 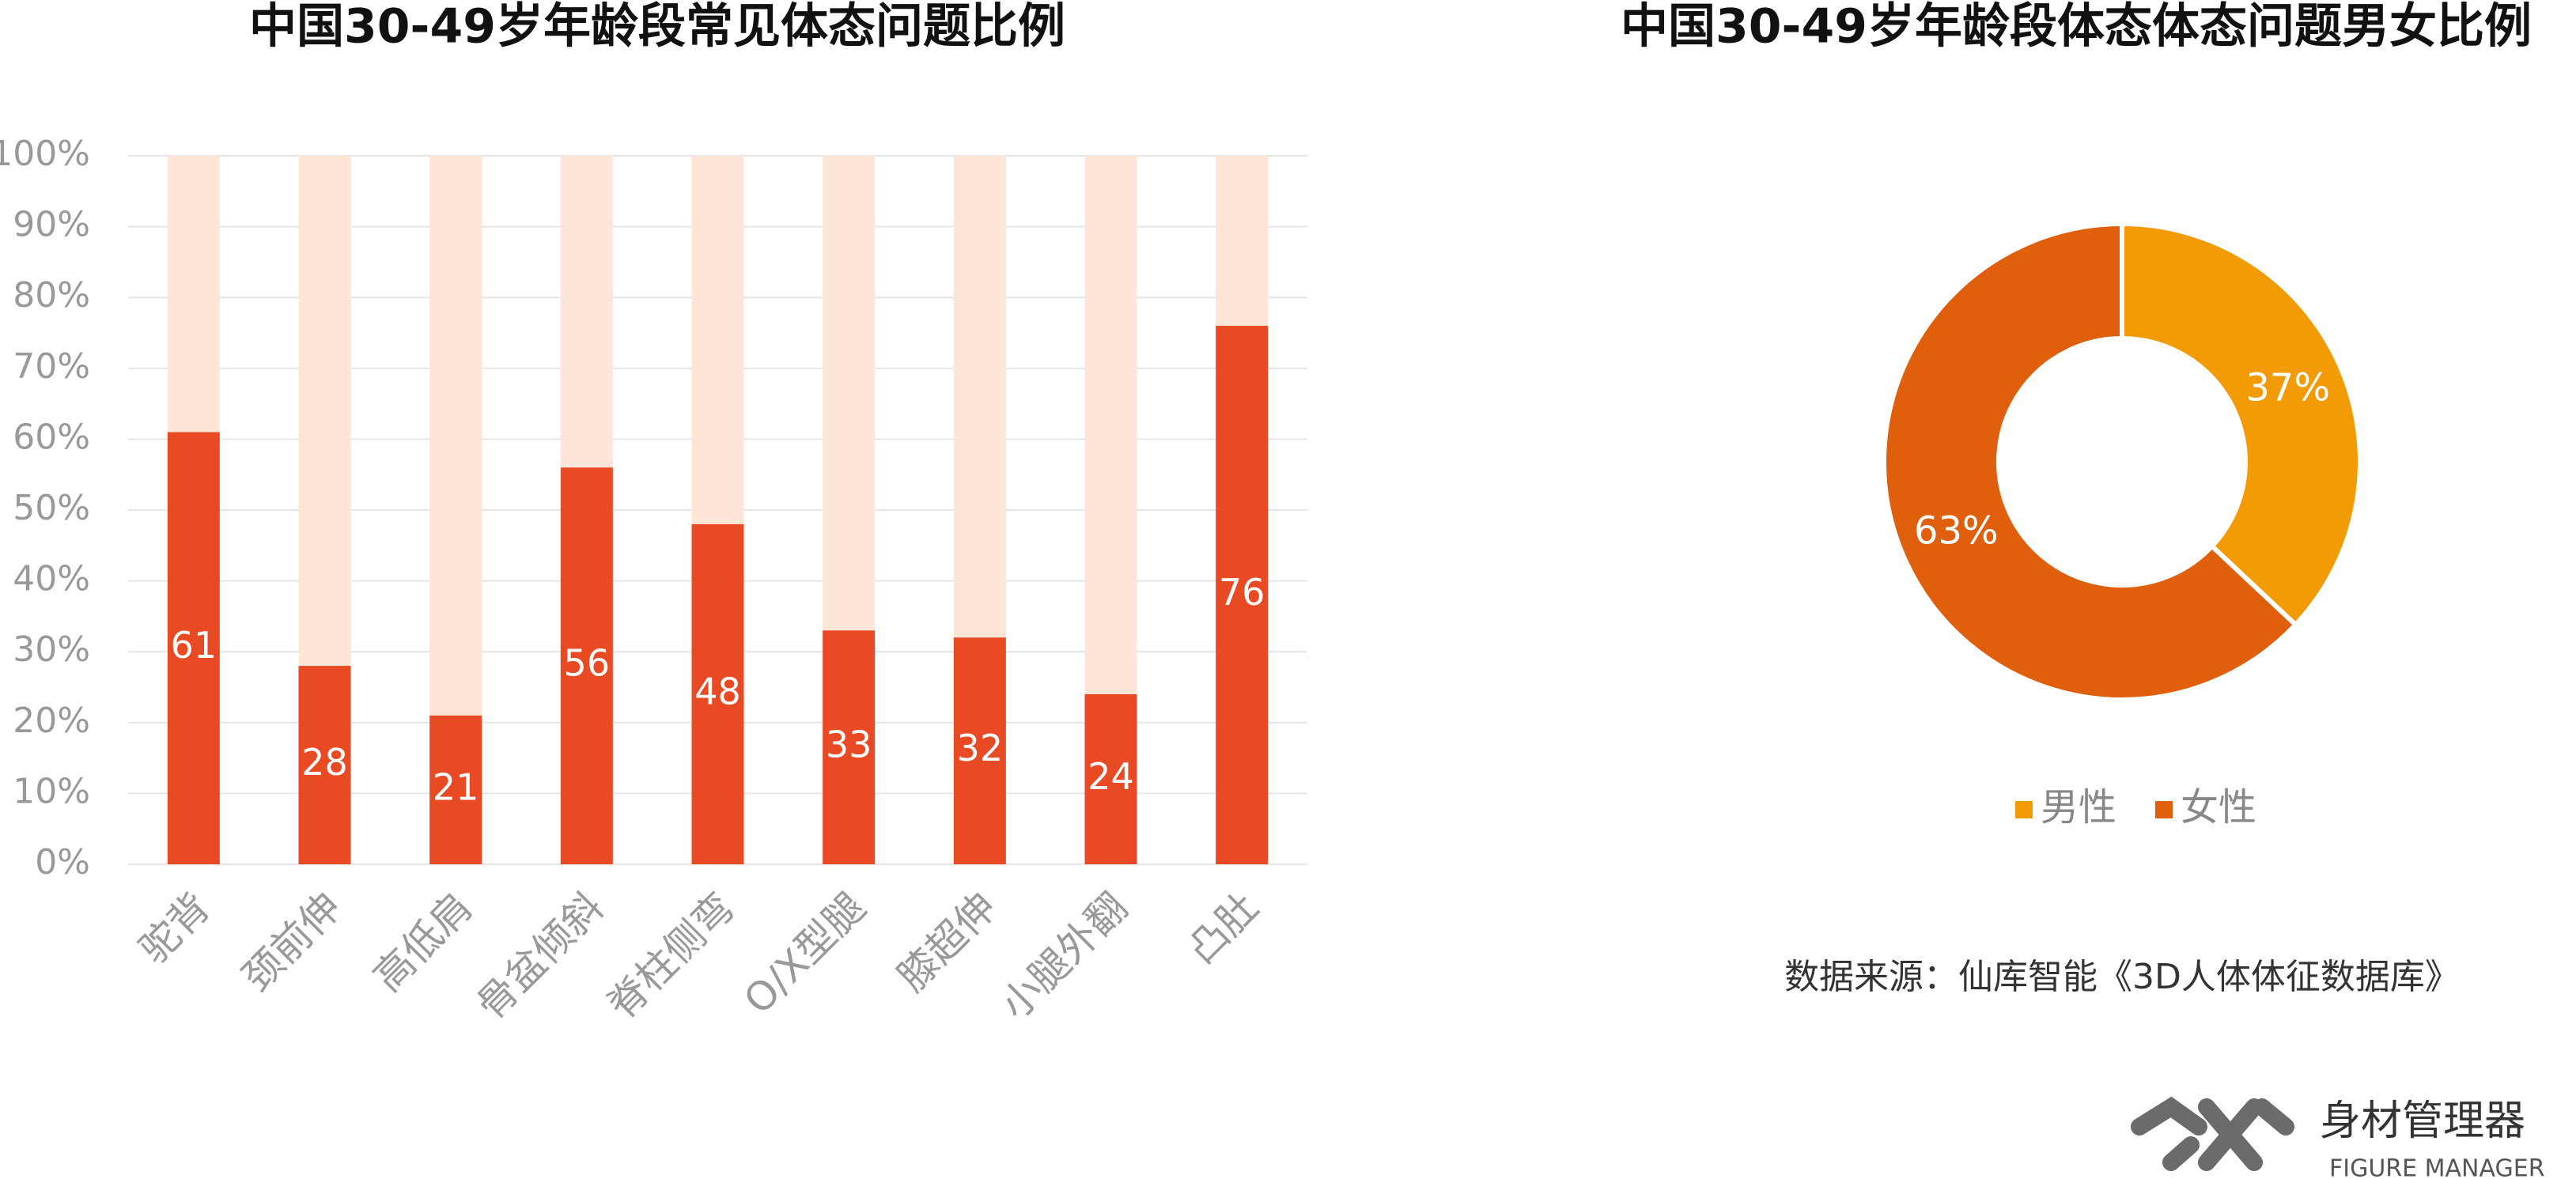 What do you see at coordinates (51, 579) in the screenshot?
I see `y-tick-label: 40%` at bounding box center [51, 579].